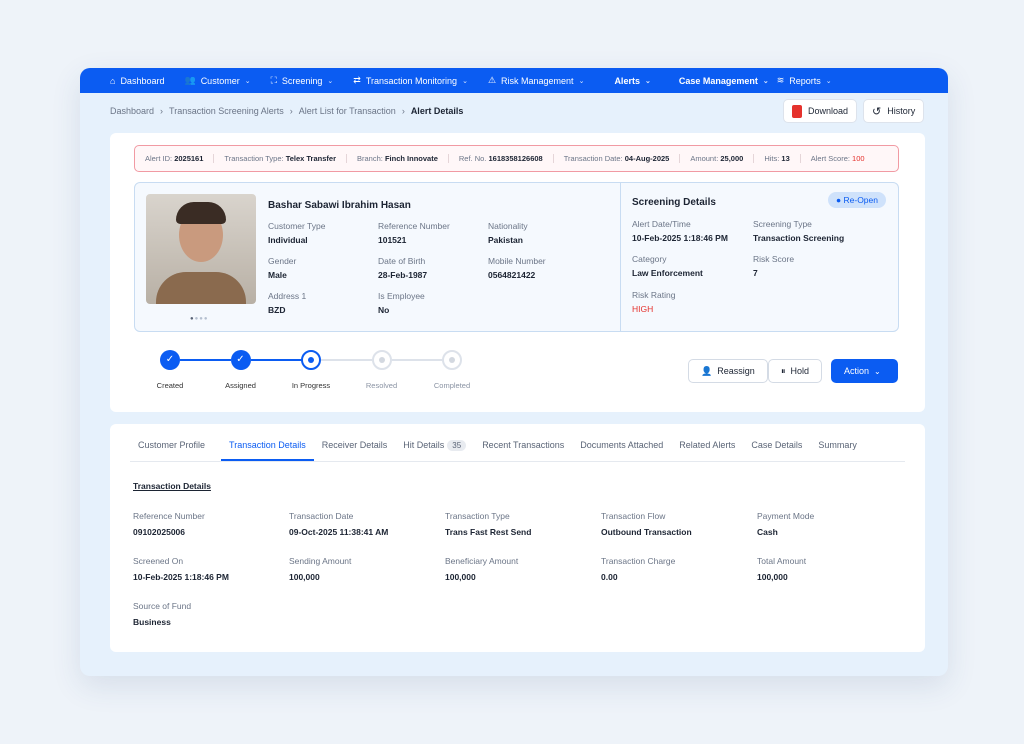 This screenshot has width=1024, height=744. I want to click on tab: Summary, so click(837, 445).